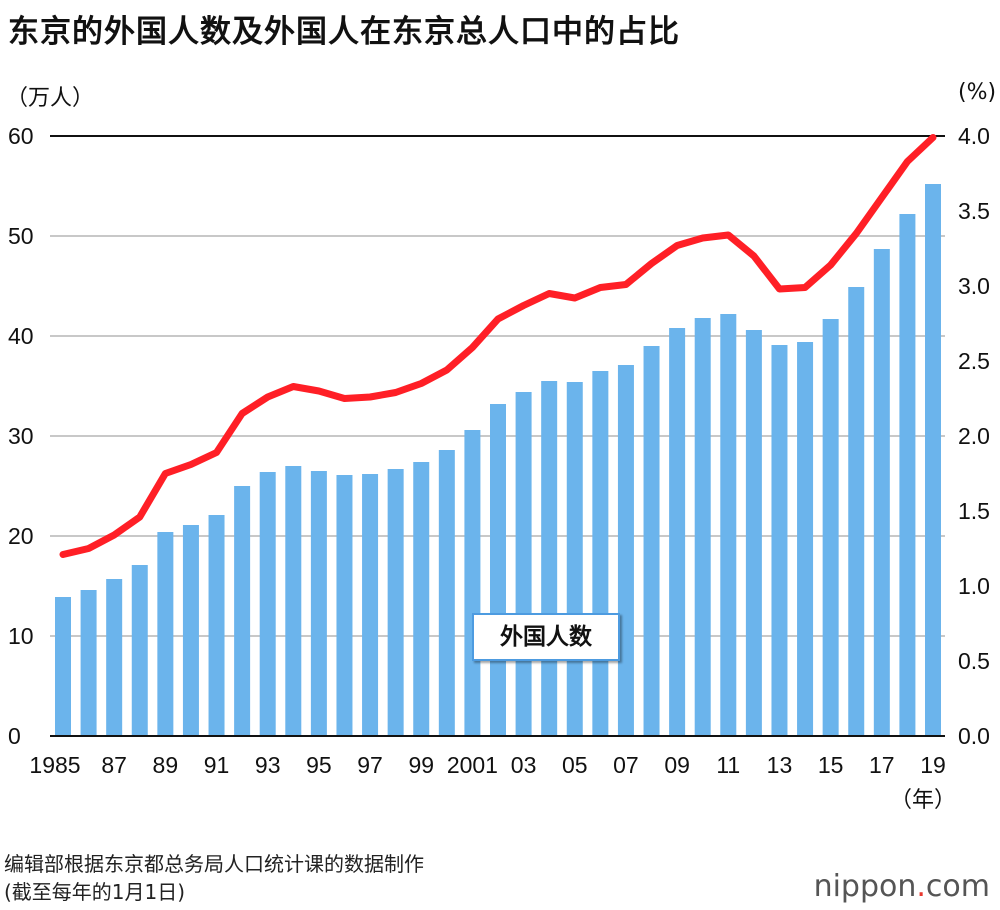 Image resolution: width=1000 pixels, height=910 pixels. I want to click on left-tick-label: 0, so click(14, 736).